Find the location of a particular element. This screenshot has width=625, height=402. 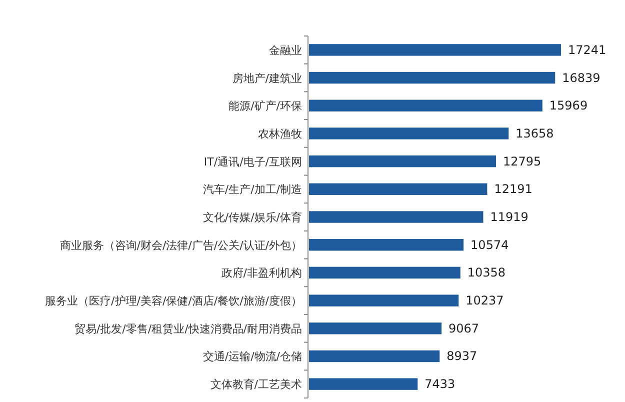

data-label: 10358 is located at coordinates (486, 273).